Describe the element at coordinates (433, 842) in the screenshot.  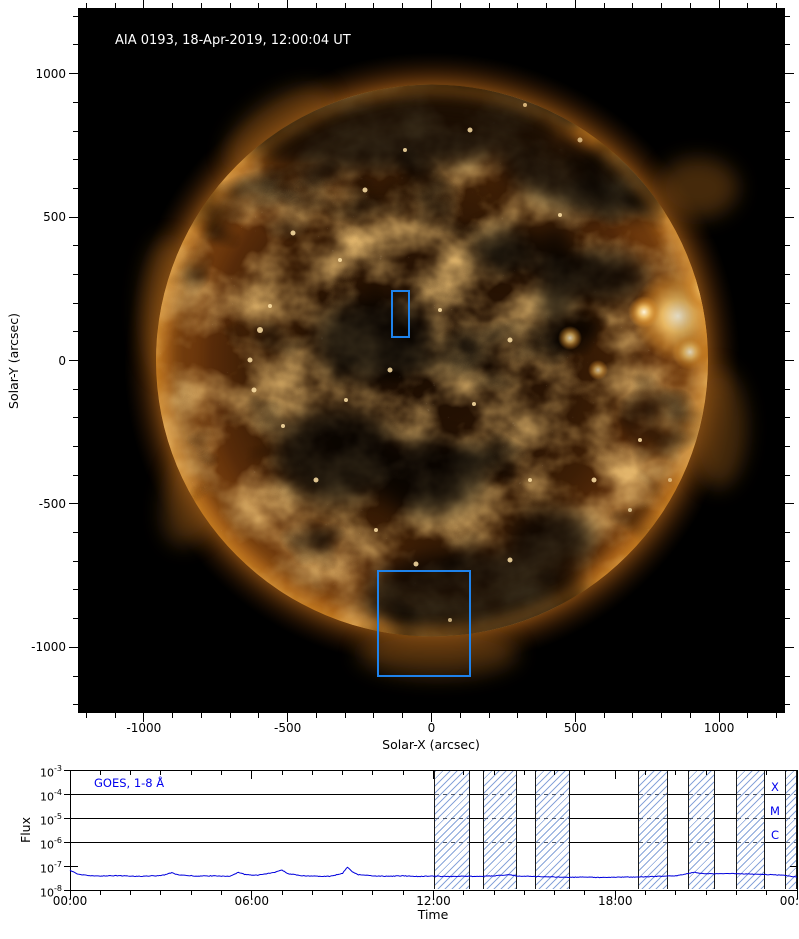
I see `flux-threshold-line-c` at that location.